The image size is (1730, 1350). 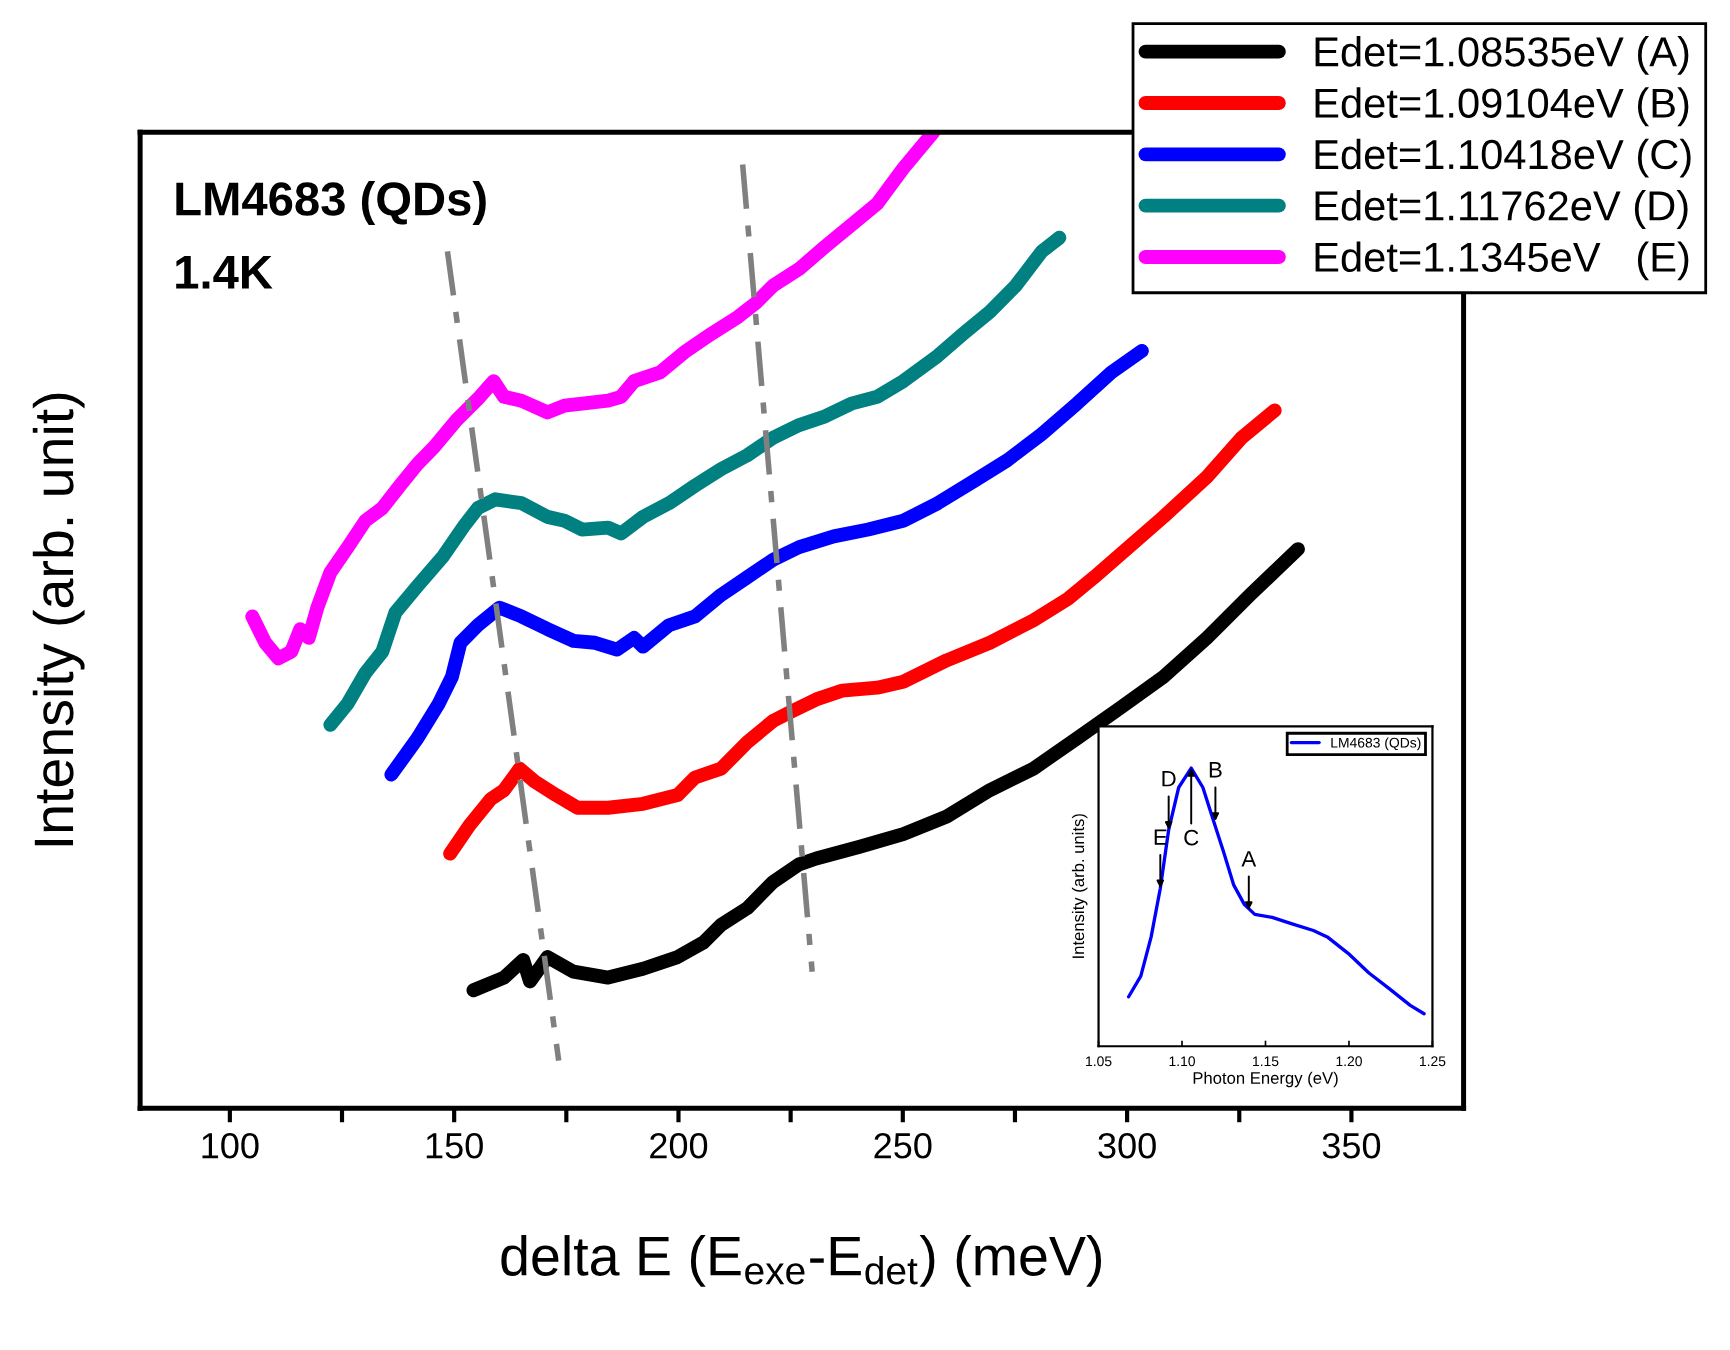 What do you see at coordinates (1503, 158) in the screenshot?
I see `legend-label: Edet=1.10418eV (C)` at bounding box center [1503, 158].